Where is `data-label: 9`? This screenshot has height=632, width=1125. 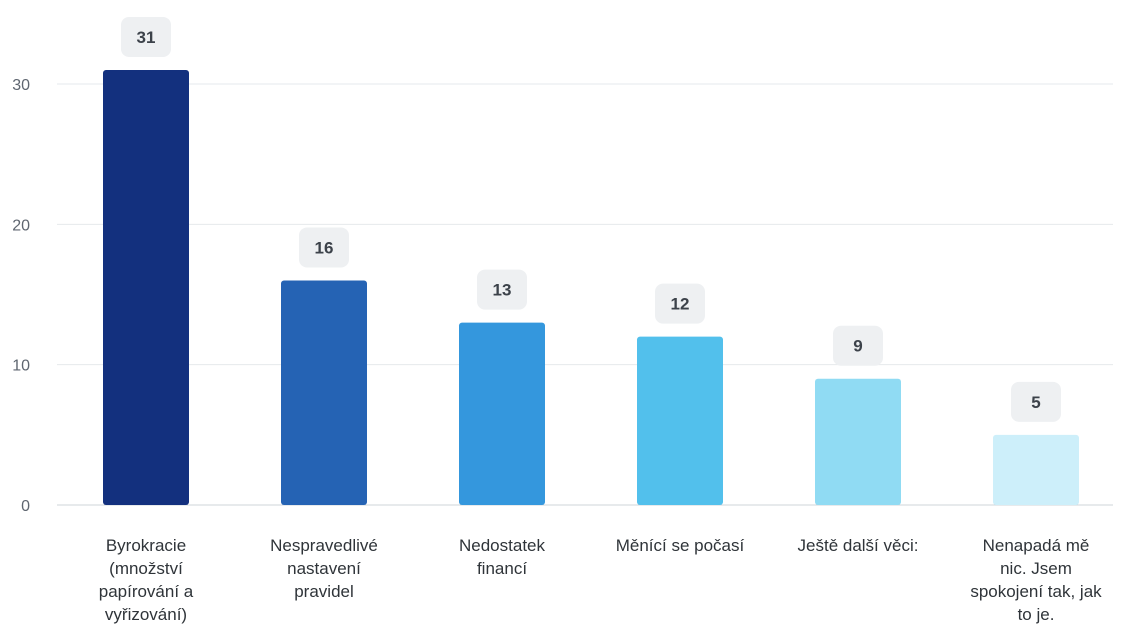
data-label: 9 is located at coordinates (857, 346).